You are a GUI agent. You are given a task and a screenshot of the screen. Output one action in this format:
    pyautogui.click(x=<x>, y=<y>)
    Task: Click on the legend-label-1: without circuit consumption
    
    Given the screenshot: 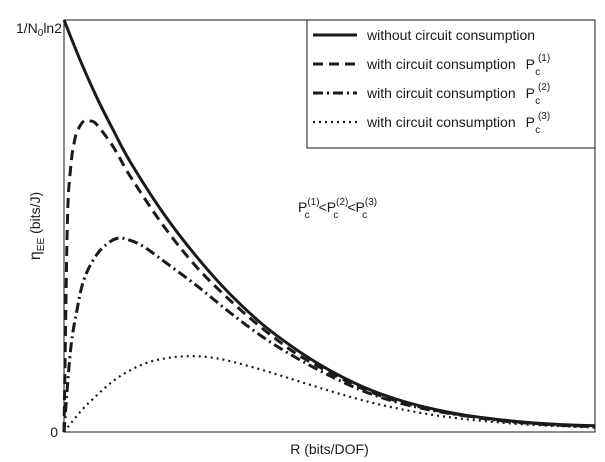 What is the action you would take?
    pyautogui.click(x=450, y=35)
    